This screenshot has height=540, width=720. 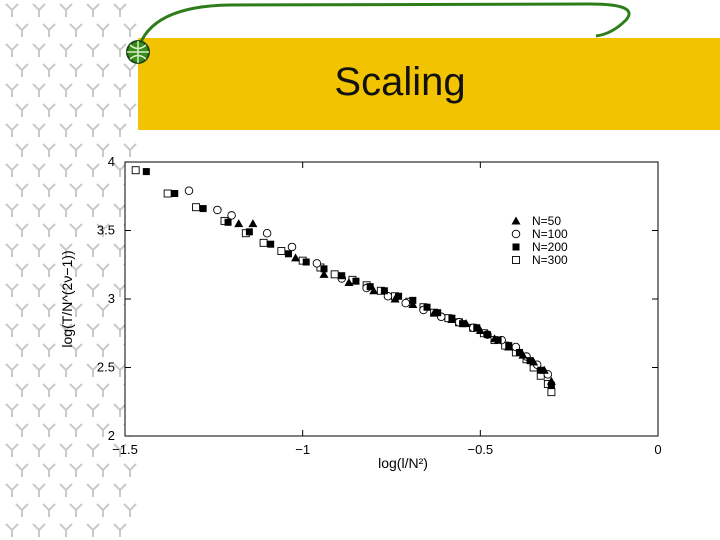 What do you see at coordinates (516, 260) in the screenshot?
I see `legend-marker-open-square` at bounding box center [516, 260].